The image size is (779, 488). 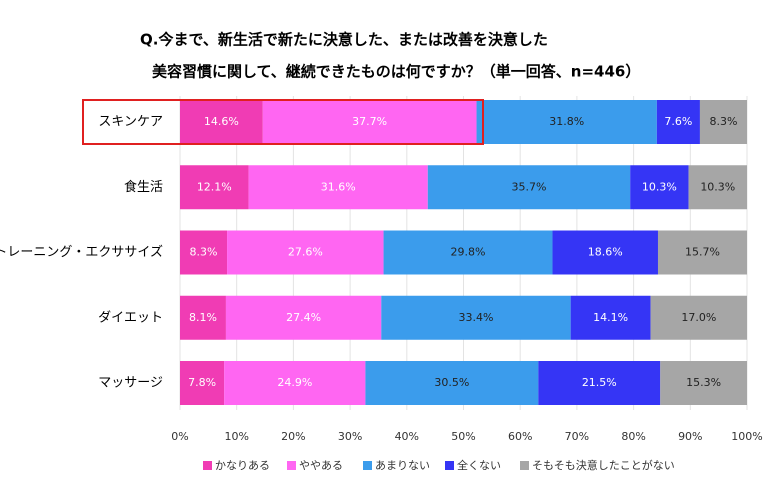 I want to click on value-label: 18.6%, so click(x=605, y=252).